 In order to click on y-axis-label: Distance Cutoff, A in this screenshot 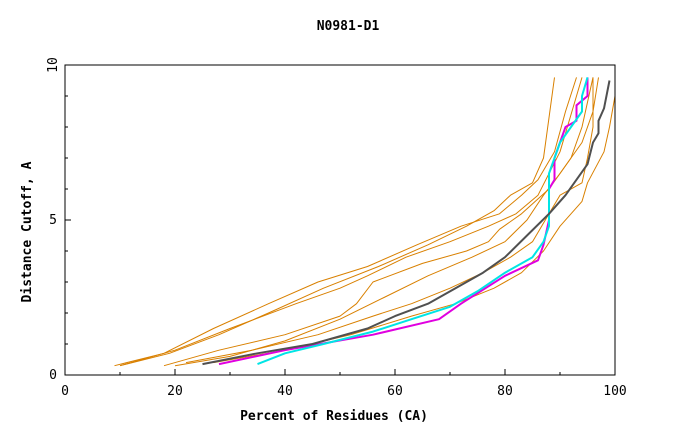, I will do `click(27, 231)`.